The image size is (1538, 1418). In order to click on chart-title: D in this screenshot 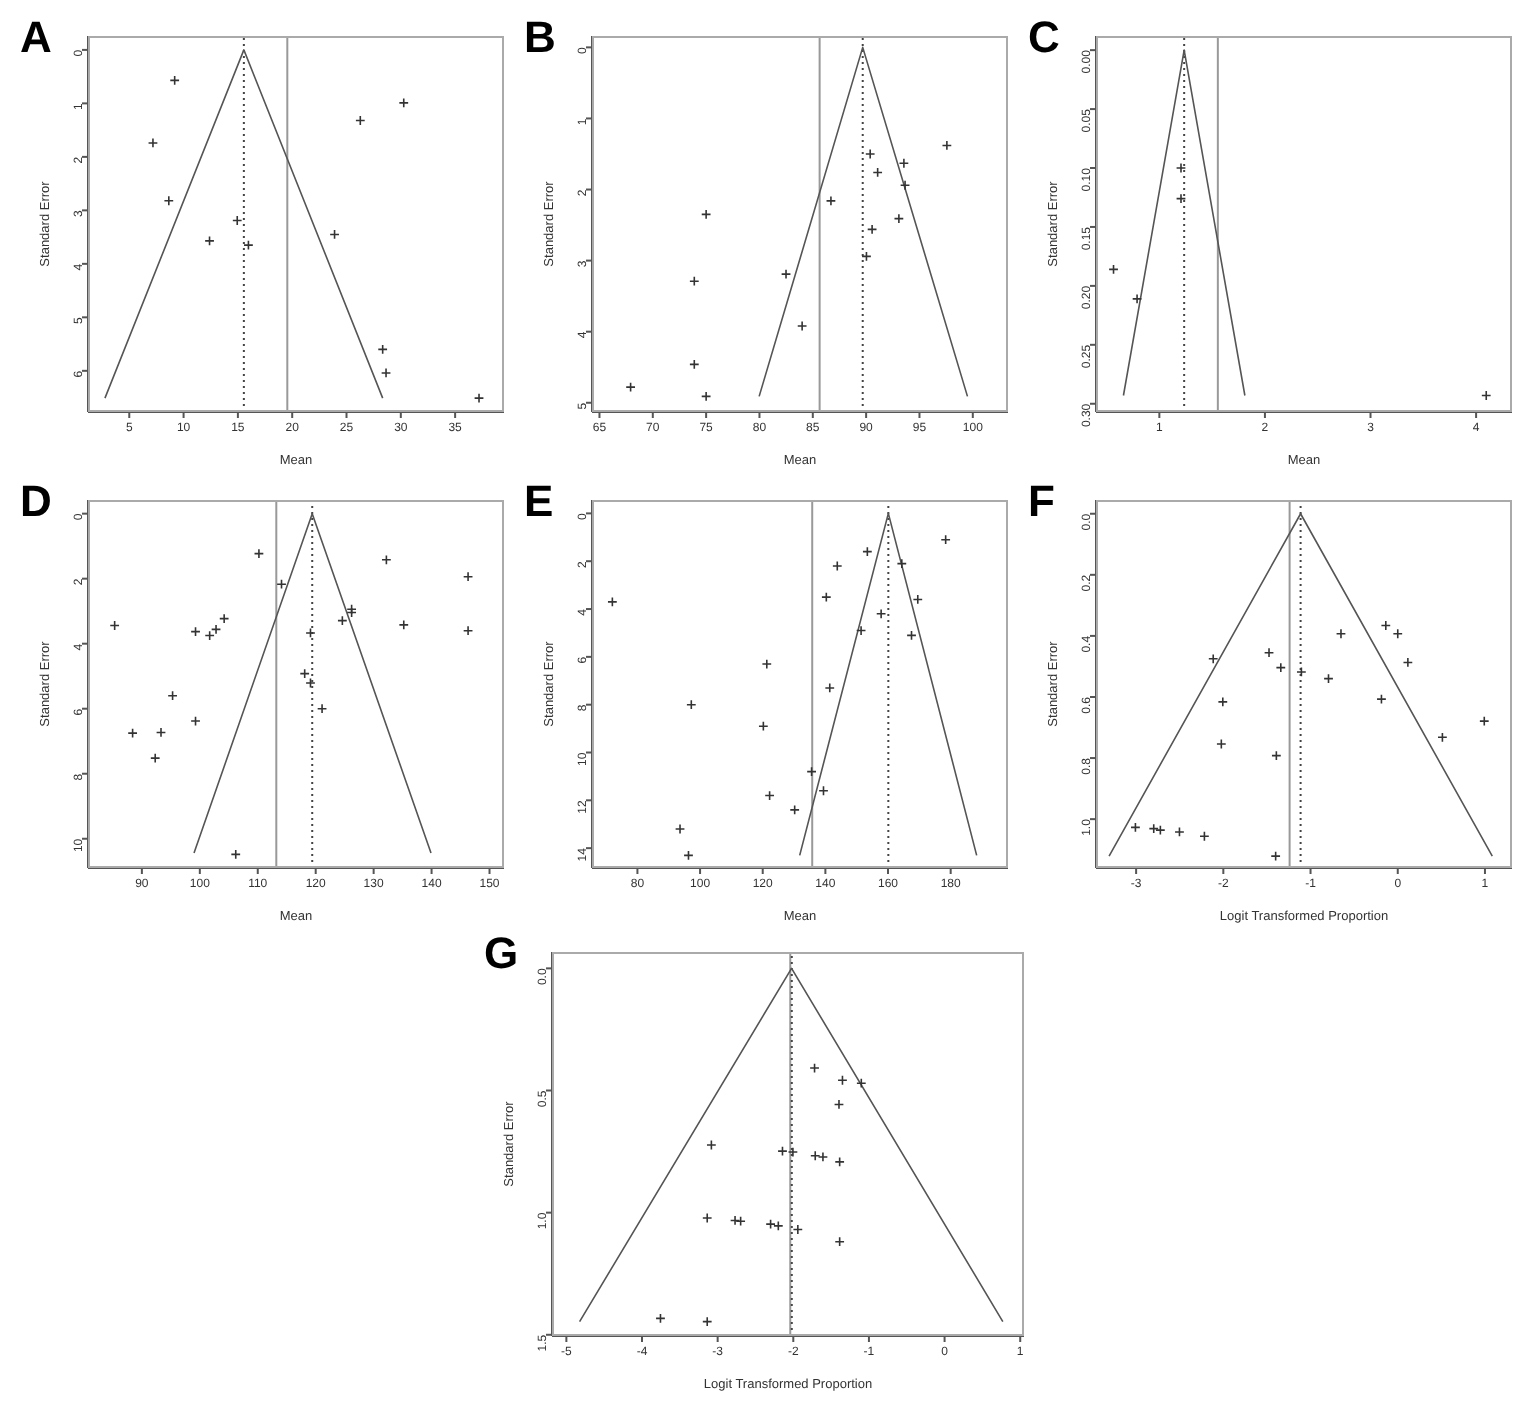, I will do `click(36, 502)`.